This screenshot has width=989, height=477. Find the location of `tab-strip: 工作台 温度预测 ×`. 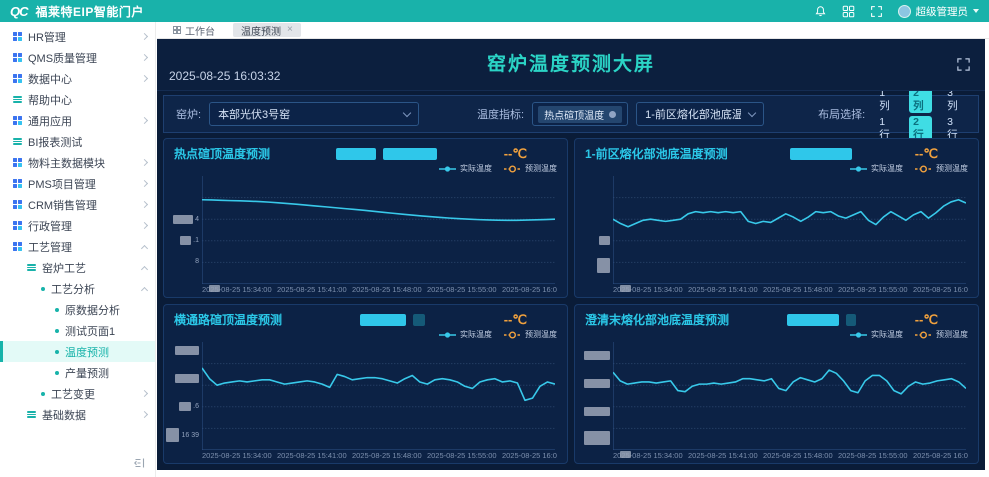

tab-strip: 工作台 温度预测 × is located at coordinates (573, 30).